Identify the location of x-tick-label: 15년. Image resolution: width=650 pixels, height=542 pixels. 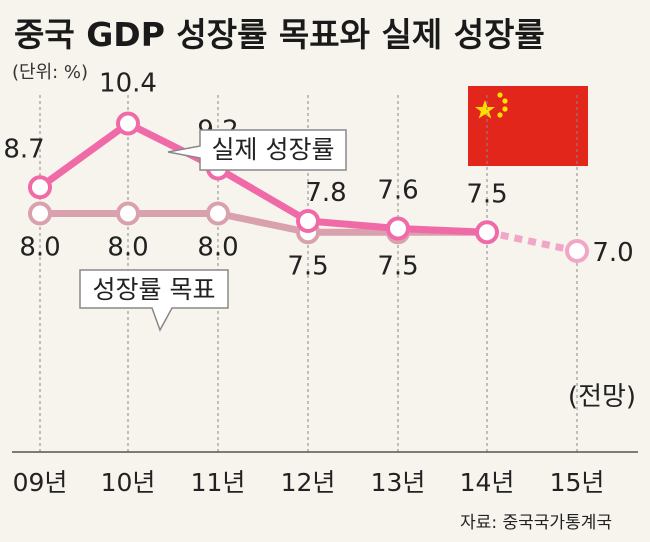
(577, 482).